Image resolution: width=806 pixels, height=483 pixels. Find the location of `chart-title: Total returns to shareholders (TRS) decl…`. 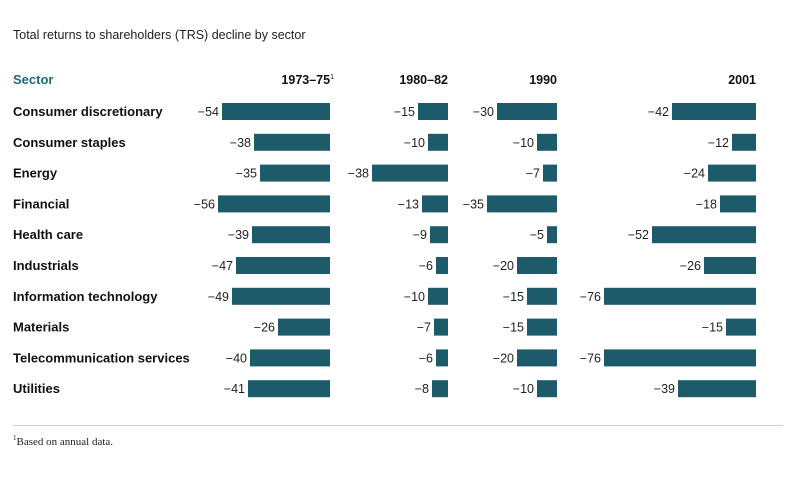

chart-title: Total returns to shareholders (TRS) decl… is located at coordinates (159, 35).